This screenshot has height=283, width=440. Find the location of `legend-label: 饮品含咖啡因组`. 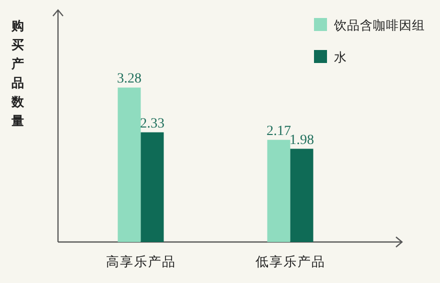

legend-label: 饮品含咖啡因组 is located at coordinates (379, 25).